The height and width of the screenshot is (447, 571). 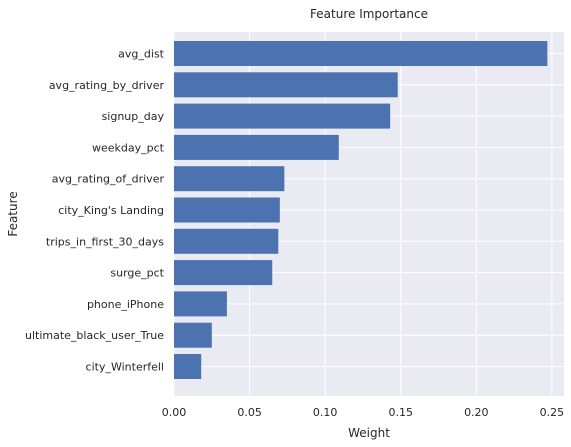 What do you see at coordinates (108, 179) in the screenshot?
I see `y-tick-label: avg_rating_of_driver` at bounding box center [108, 179].